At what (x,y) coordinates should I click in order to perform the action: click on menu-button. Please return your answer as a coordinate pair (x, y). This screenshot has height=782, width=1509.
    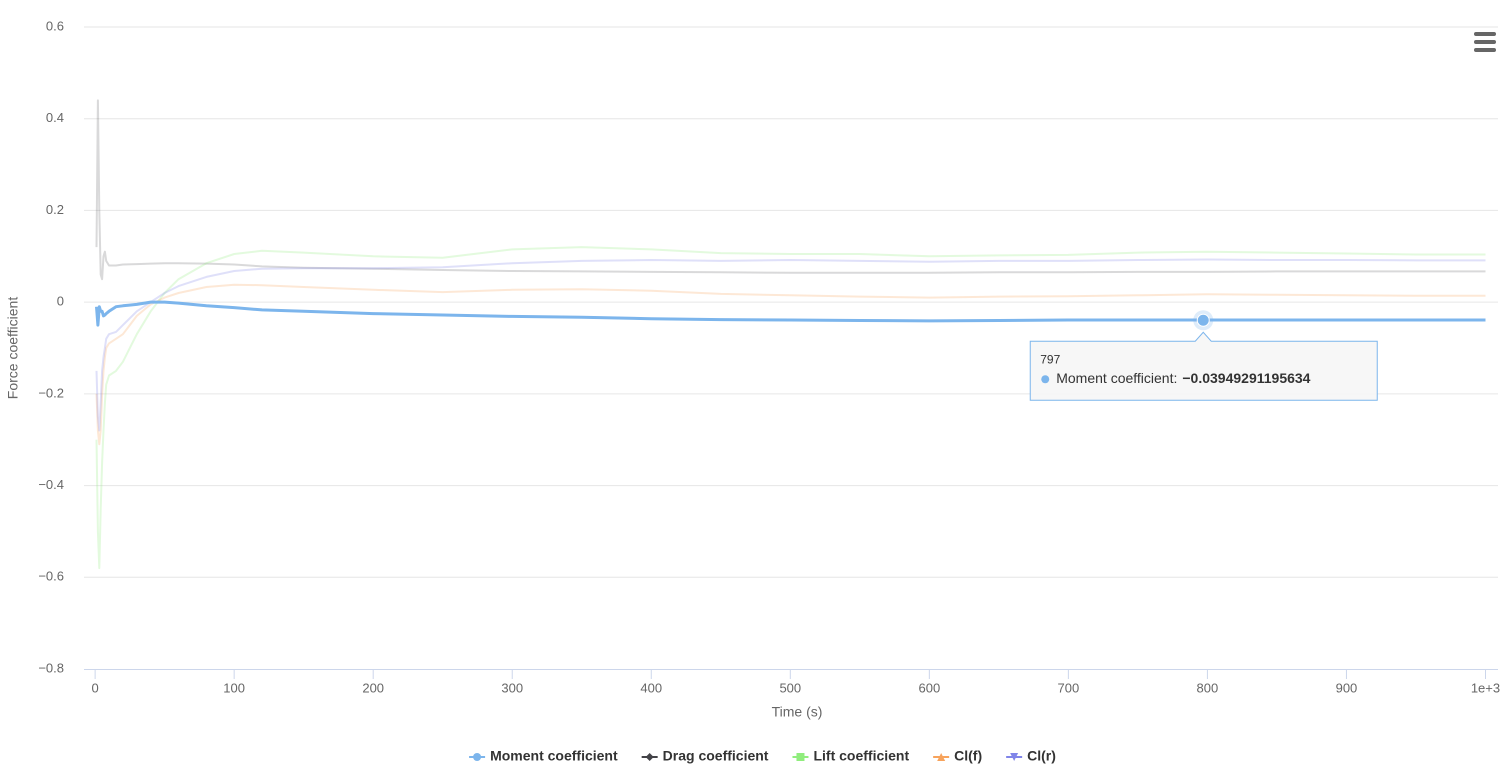
    Looking at the image, I should click on (1485, 42).